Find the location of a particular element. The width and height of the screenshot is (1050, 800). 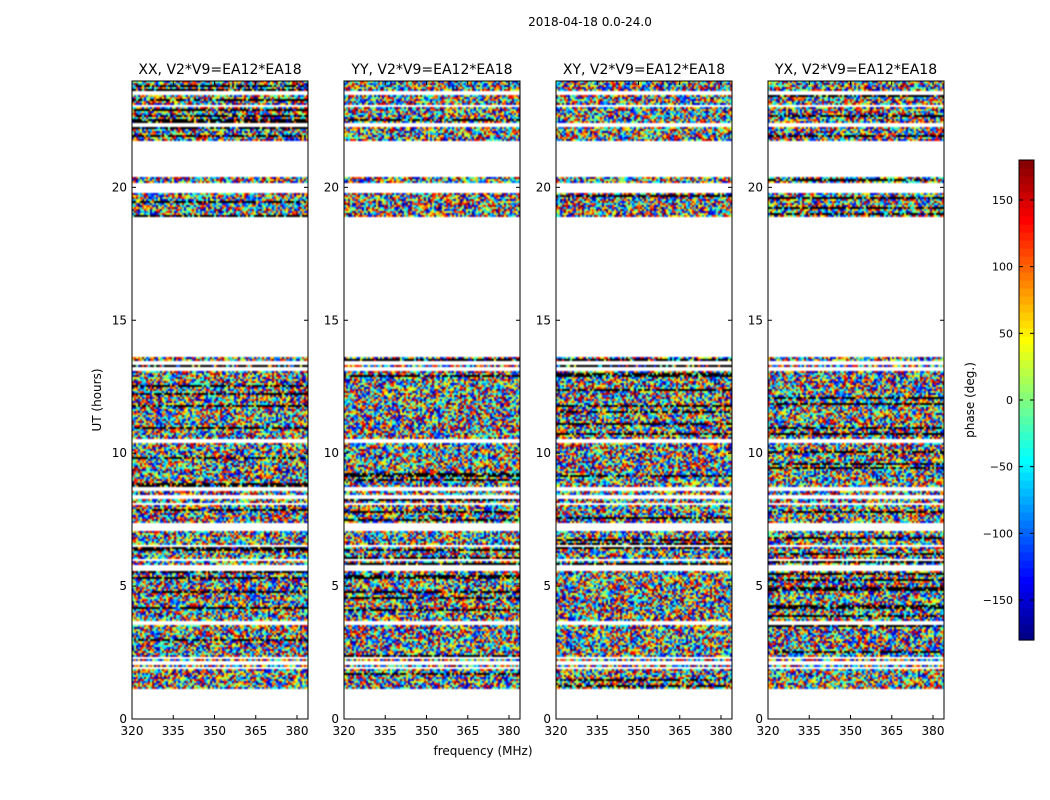

panel-title: YY, V2*V9=EA12*EA18 is located at coordinates (431, 70).